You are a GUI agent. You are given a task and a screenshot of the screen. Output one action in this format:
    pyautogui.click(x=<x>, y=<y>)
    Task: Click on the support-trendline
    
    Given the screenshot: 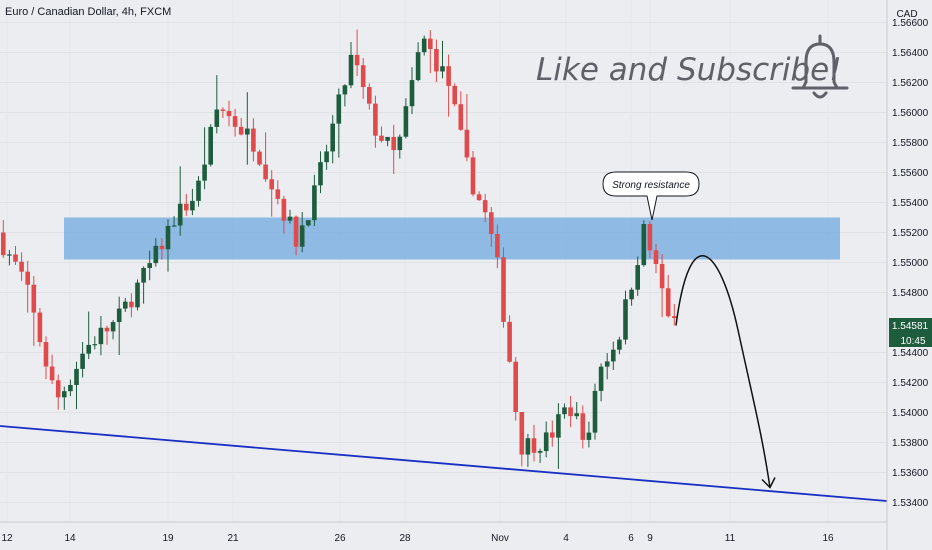 What is the action you would take?
    pyautogui.click(x=444, y=463)
    